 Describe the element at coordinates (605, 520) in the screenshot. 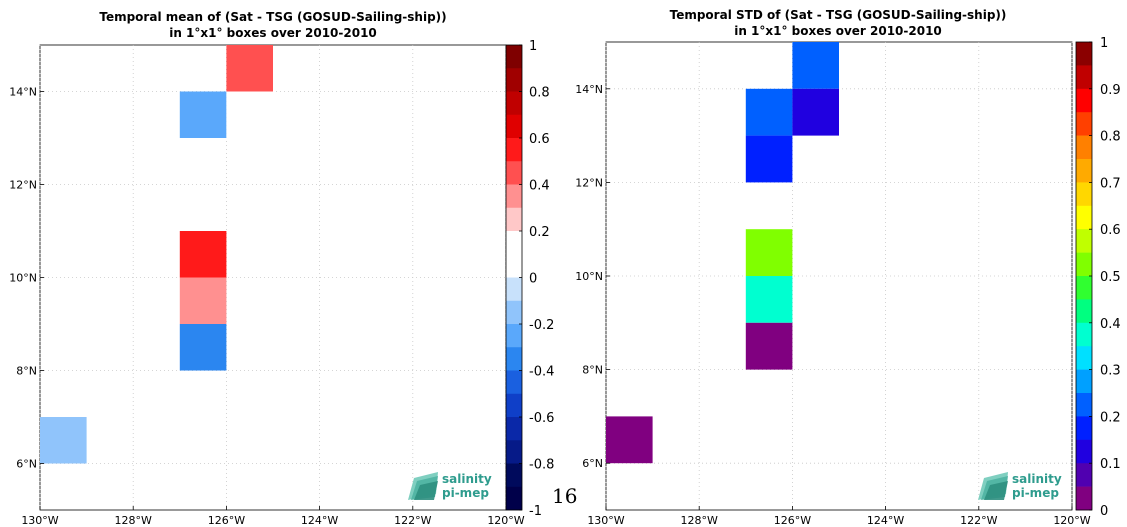

I see `x-tick-label: 130°W` at that location.